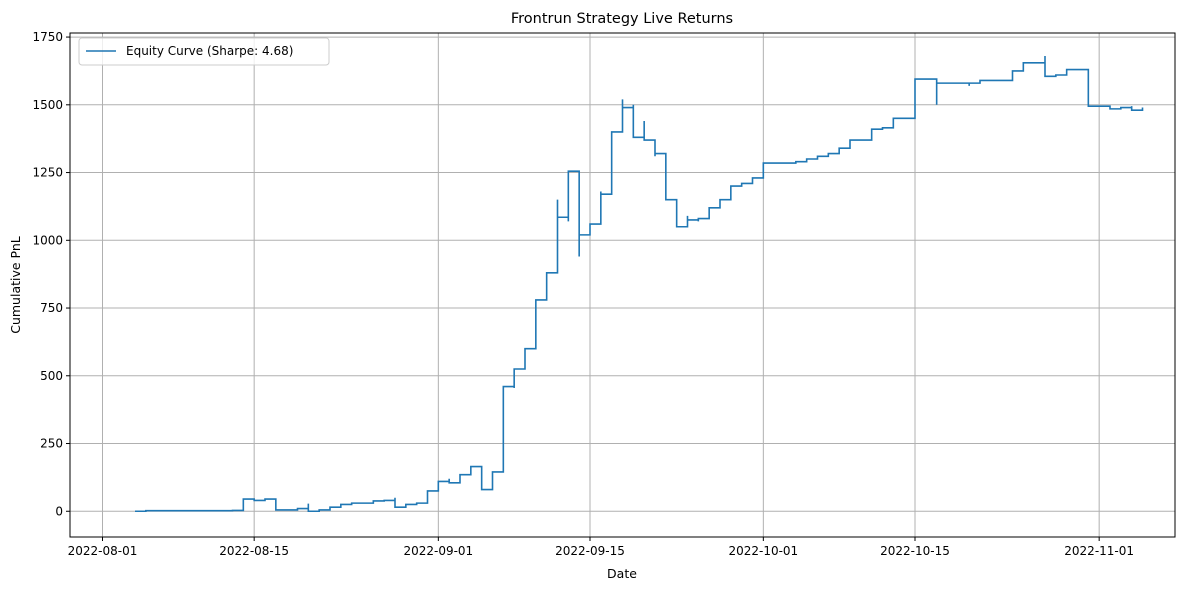 The image size is (1189, 590). I want to click on y-tick-label: 1750, so click(47, 37).